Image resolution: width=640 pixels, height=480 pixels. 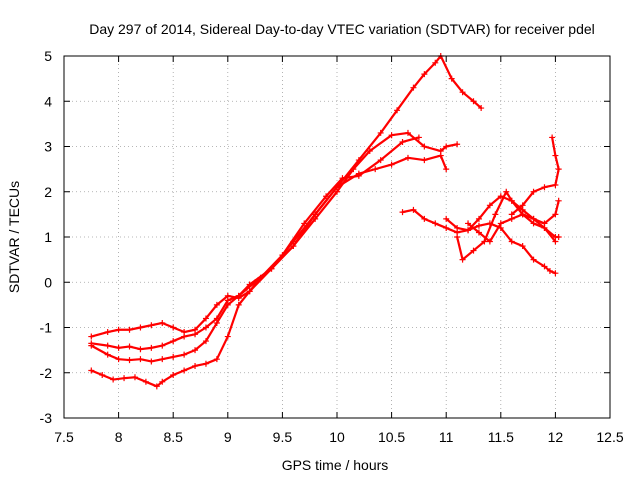 What do you see at coordinates (556, 437) in the screenshot?
I see `x-tick-label: 12` at bounding box center [556, 437].